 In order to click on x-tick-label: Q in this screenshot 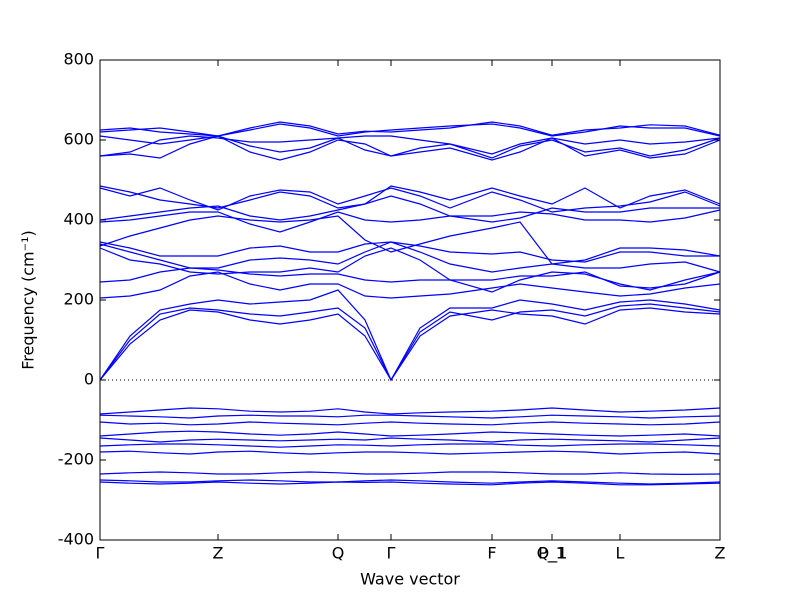, I will do `click(338, 553)`.